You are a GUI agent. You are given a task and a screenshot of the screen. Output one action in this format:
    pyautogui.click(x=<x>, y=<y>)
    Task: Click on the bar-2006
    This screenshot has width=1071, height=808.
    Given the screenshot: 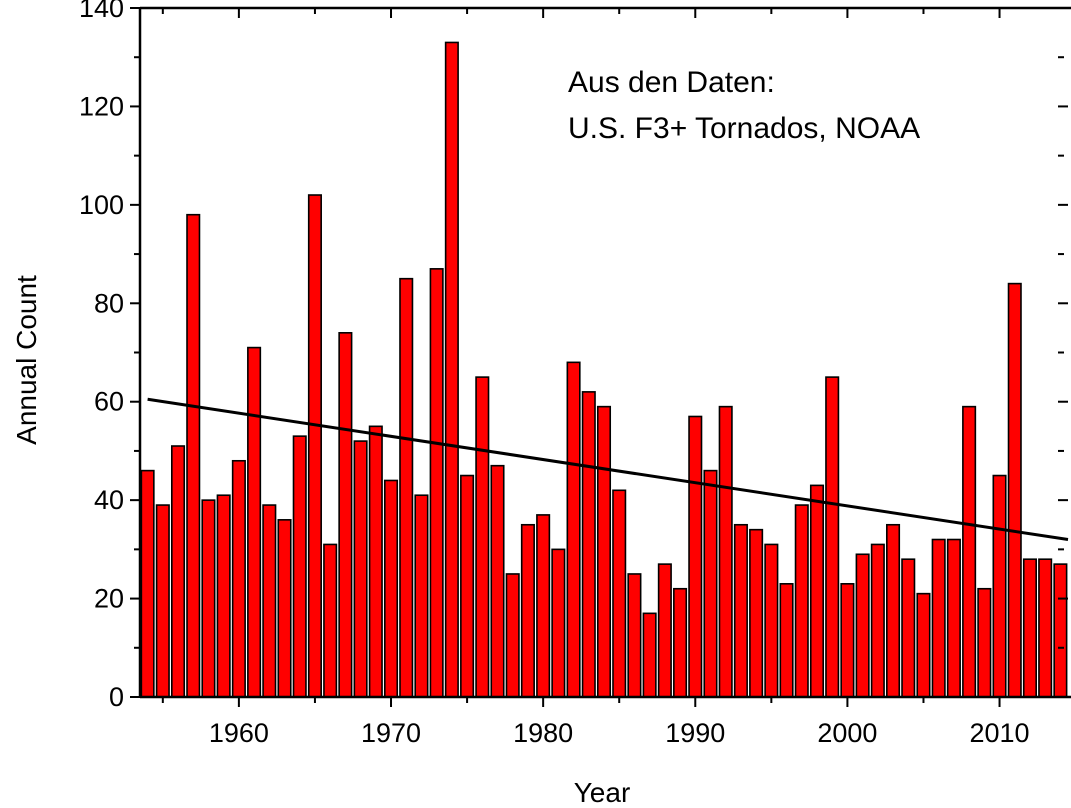 What is the action you would take?
    pyautogui.click(x=938, y=618)
    